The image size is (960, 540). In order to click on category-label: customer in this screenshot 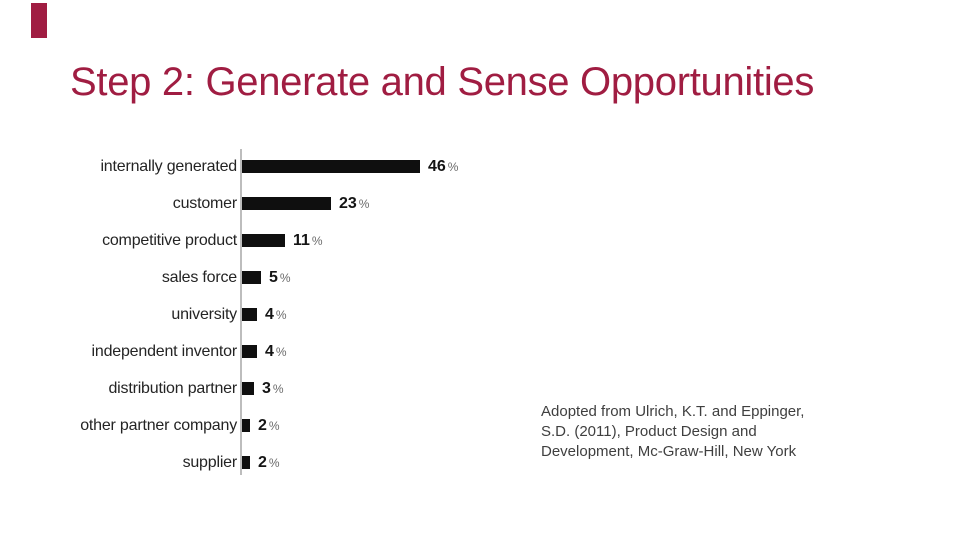, I will do `click(204, 203)`.